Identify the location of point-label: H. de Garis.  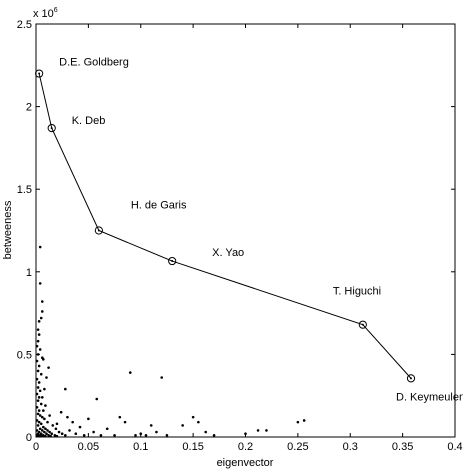
(159, 206).